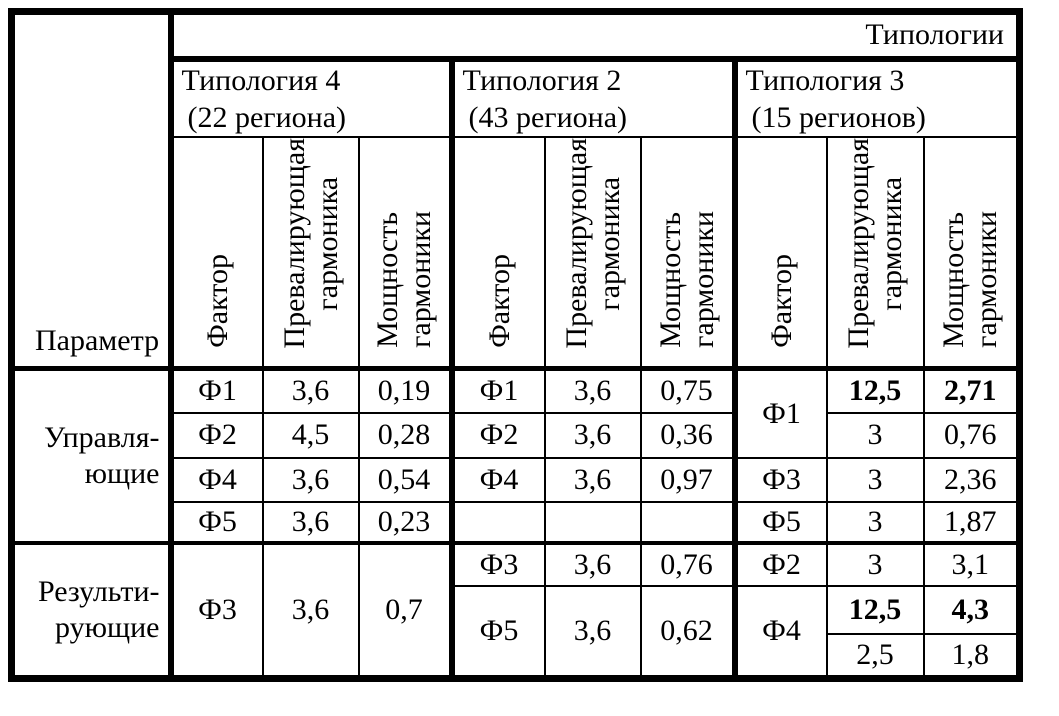 This screenshot has height=716, width=1059. I want to click on controlling-row-2: Ф2 4,5 0,28 Ф2 3,6 0,36 3 0,76, so click(516, 435).